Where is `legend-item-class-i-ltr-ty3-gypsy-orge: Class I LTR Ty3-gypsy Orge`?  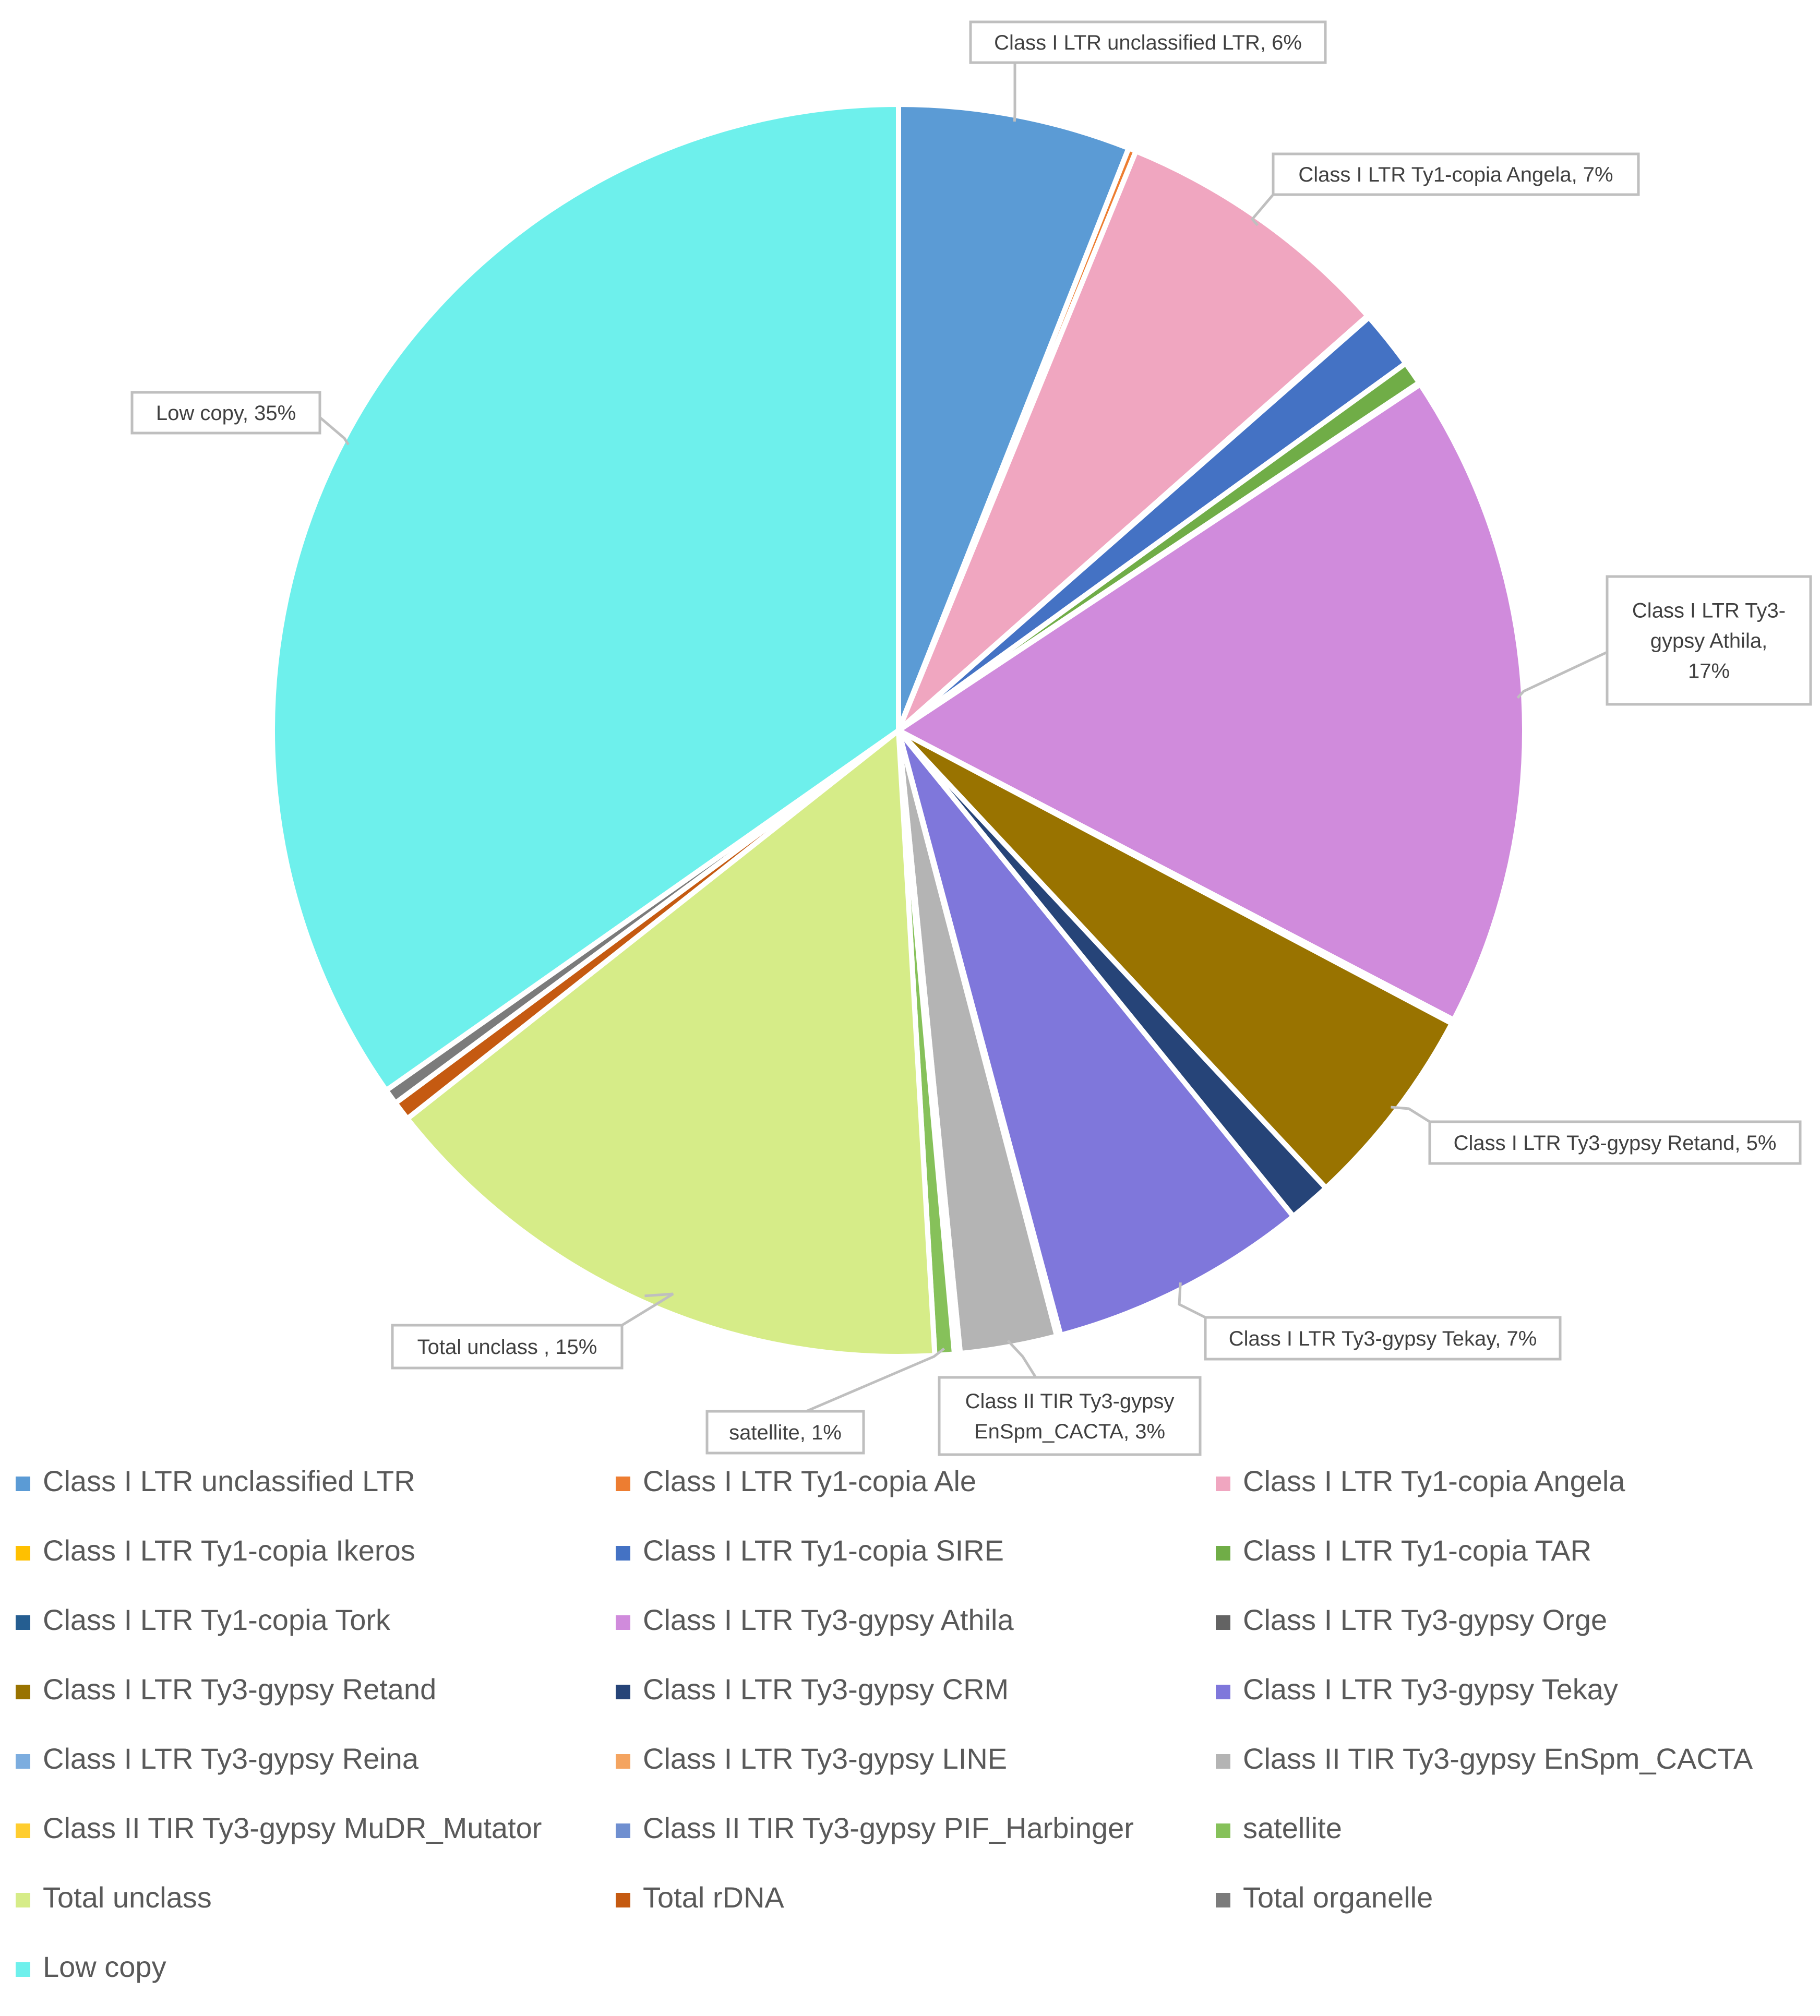 legend-item-class-i-ltr-ty3-gypsy-orge: Class I LTR Ty3-gypsy Orge is located at coordinates (1411, 1619).